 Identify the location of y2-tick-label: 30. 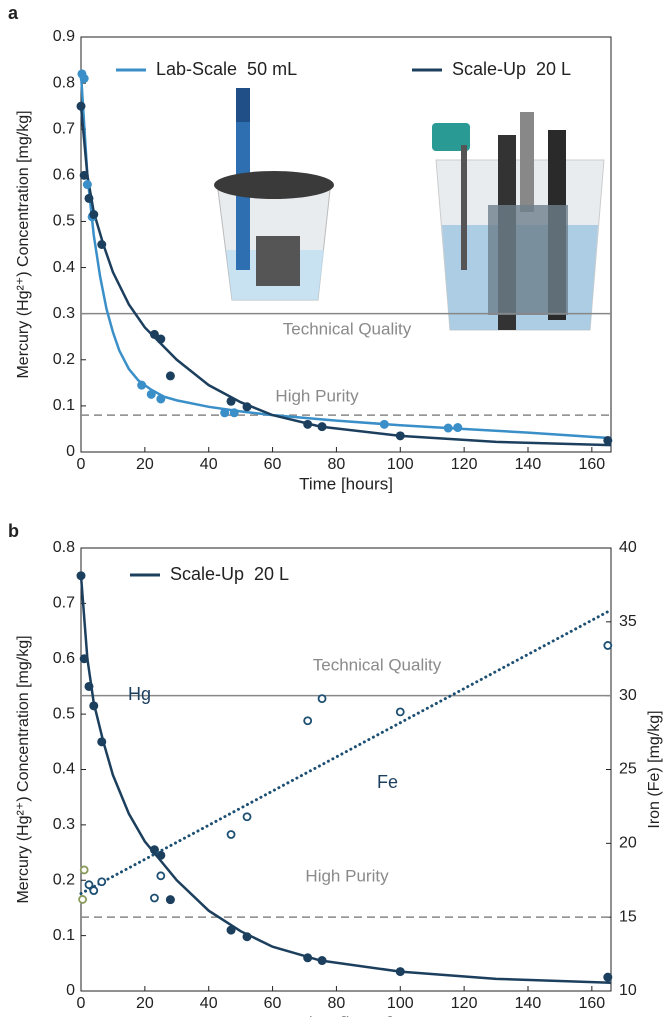
(628, 695).